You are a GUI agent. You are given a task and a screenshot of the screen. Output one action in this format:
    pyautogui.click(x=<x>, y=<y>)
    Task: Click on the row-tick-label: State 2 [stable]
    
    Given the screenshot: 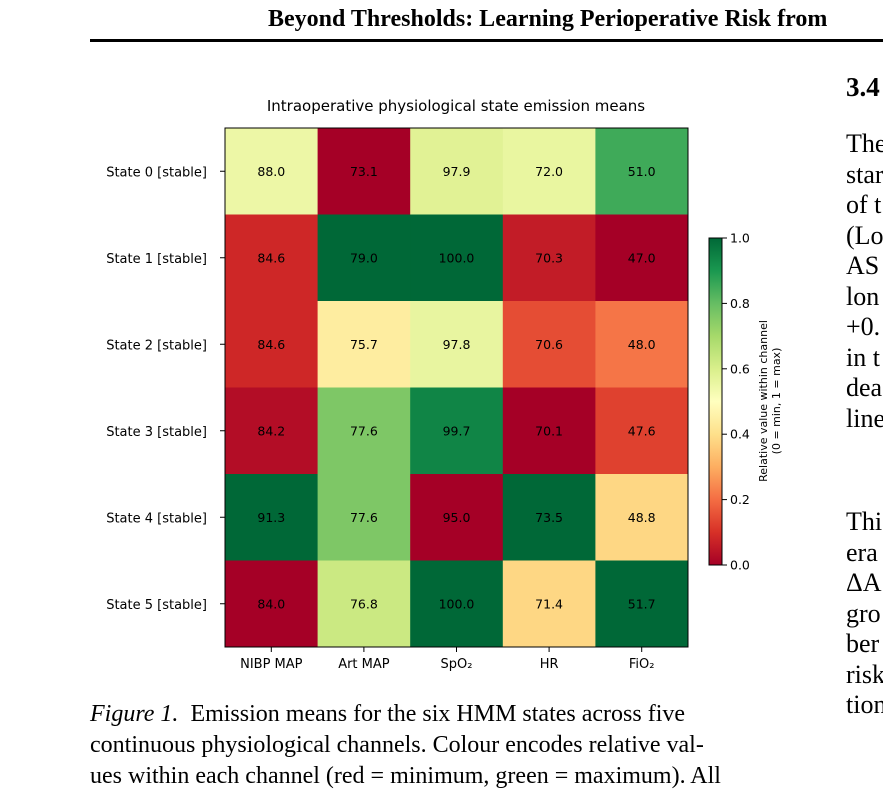 What is the action you would take?
    pyautogui.click(x=156, y=345)
    